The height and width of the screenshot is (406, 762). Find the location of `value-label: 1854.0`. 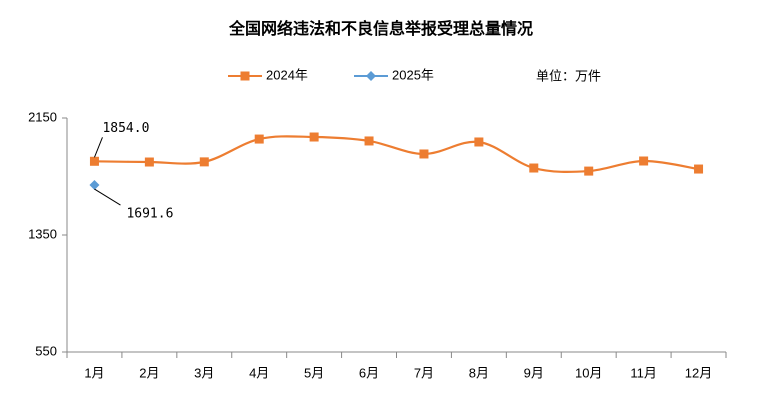

value-label: 1854.0 is located at coordinates (125, 128).